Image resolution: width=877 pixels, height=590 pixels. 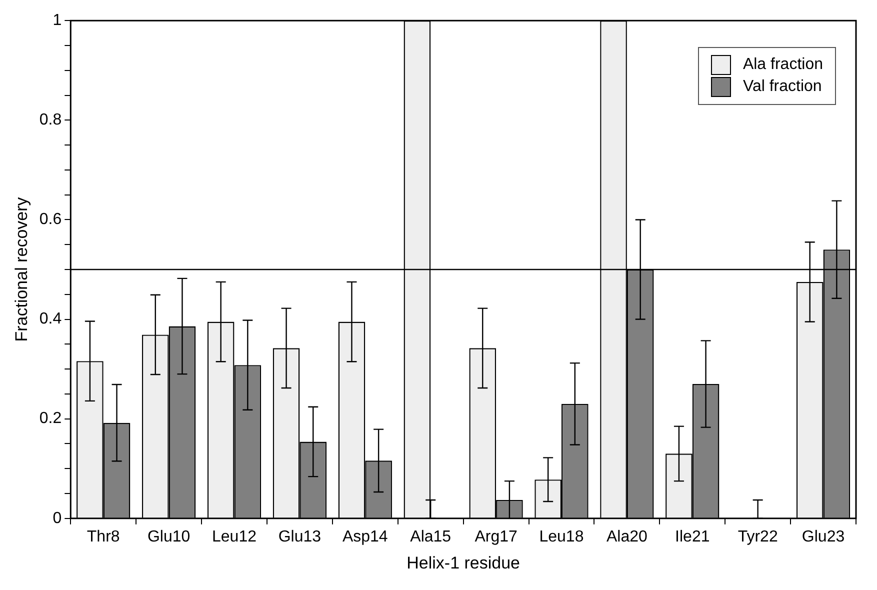 I want to click on y-tick-label: 1, so click(x=57, y=21).